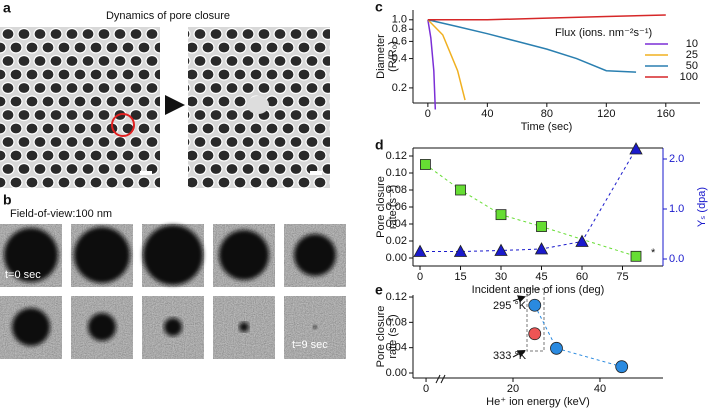 The width and height of the screenshot is (711, 419). I want to click on x-tick-label: 15, so click(460, 277).